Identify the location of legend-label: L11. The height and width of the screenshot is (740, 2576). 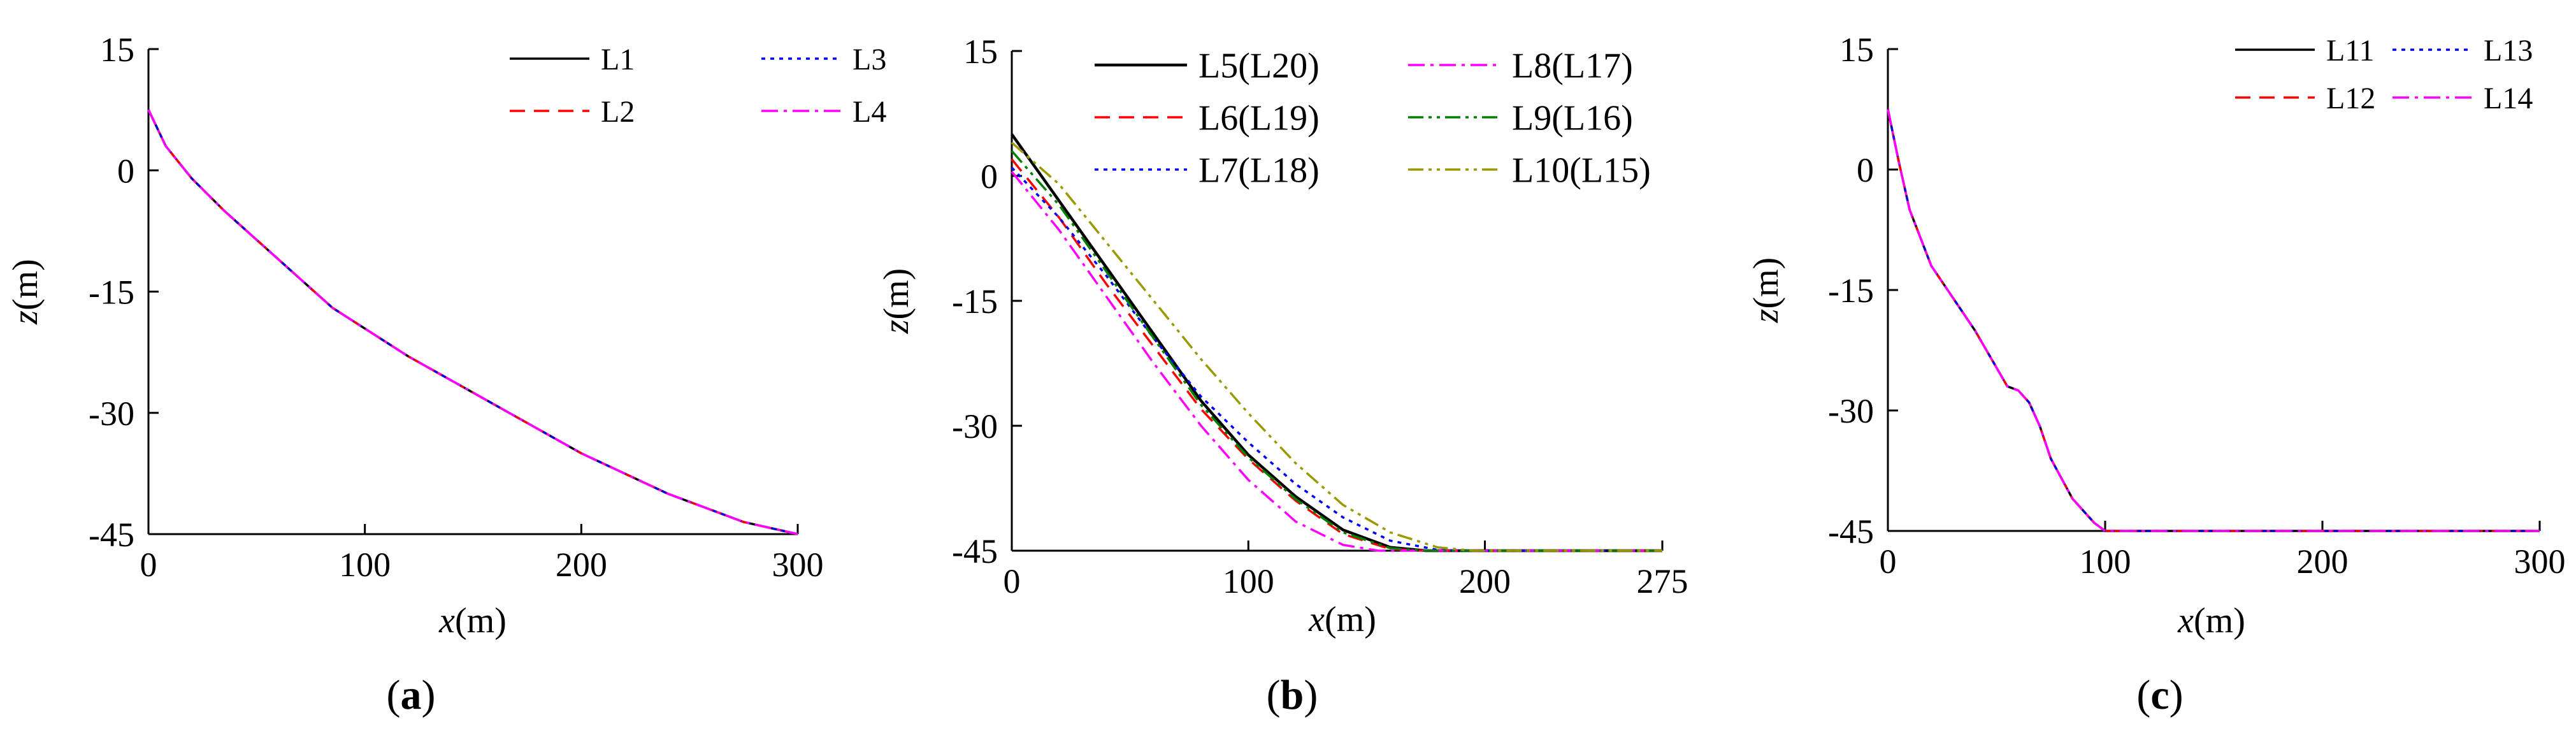
(2350, 51).